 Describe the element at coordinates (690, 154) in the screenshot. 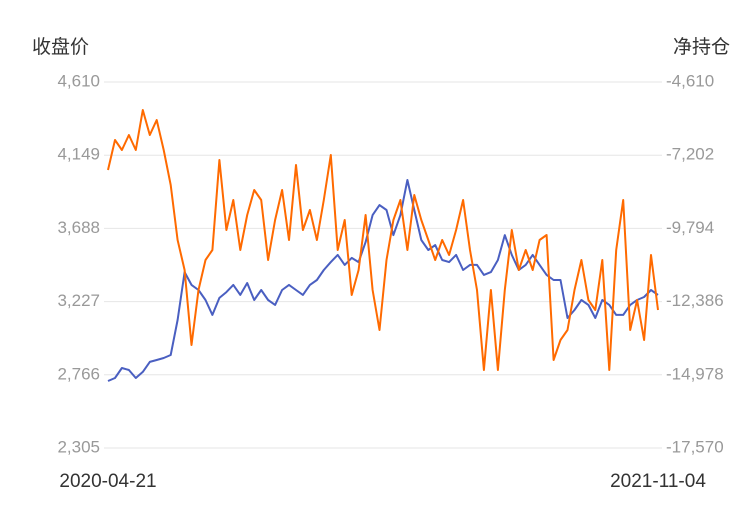

I see `y2-tick-label: -7,202` at that location.